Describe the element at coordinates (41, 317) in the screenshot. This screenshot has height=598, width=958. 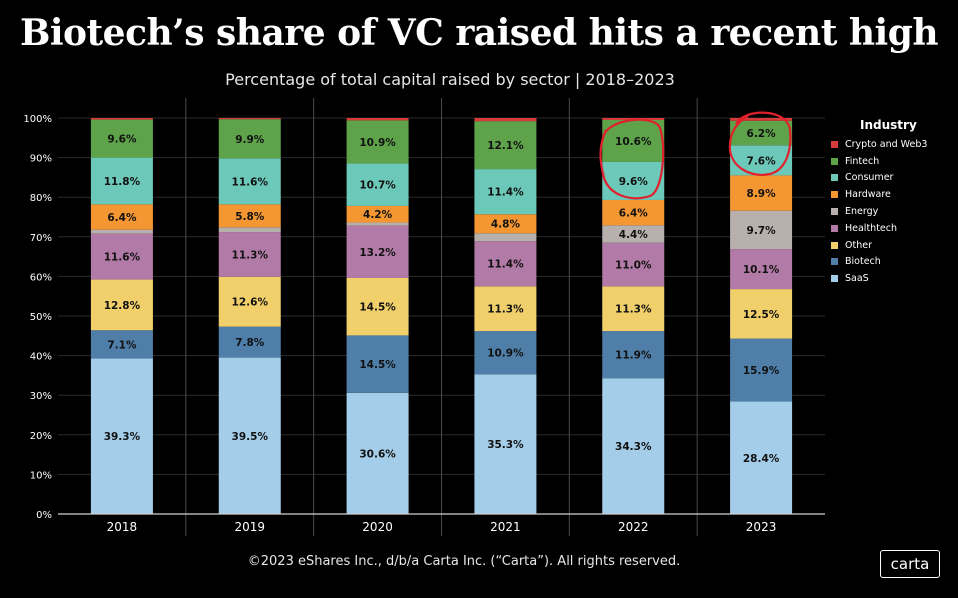
I see `y-tick-label: 50%` at that location.